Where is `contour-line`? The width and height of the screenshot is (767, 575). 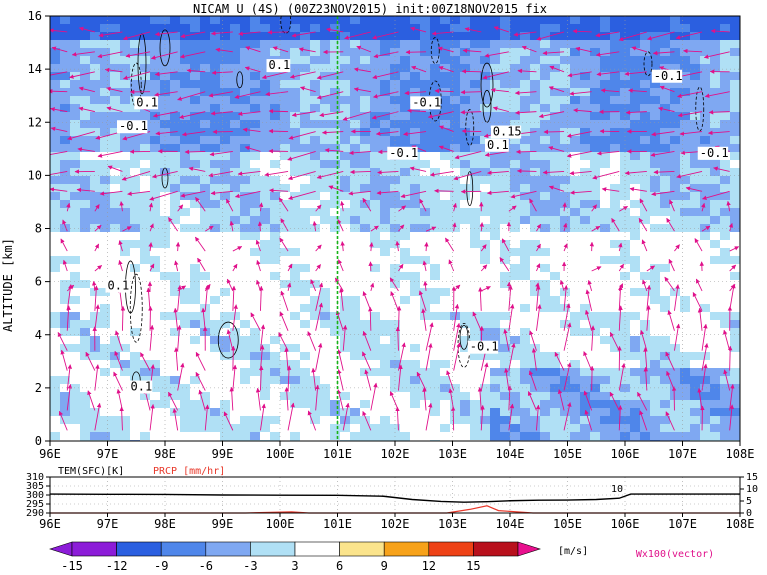 contour-line is located at coordinates (136, 85).